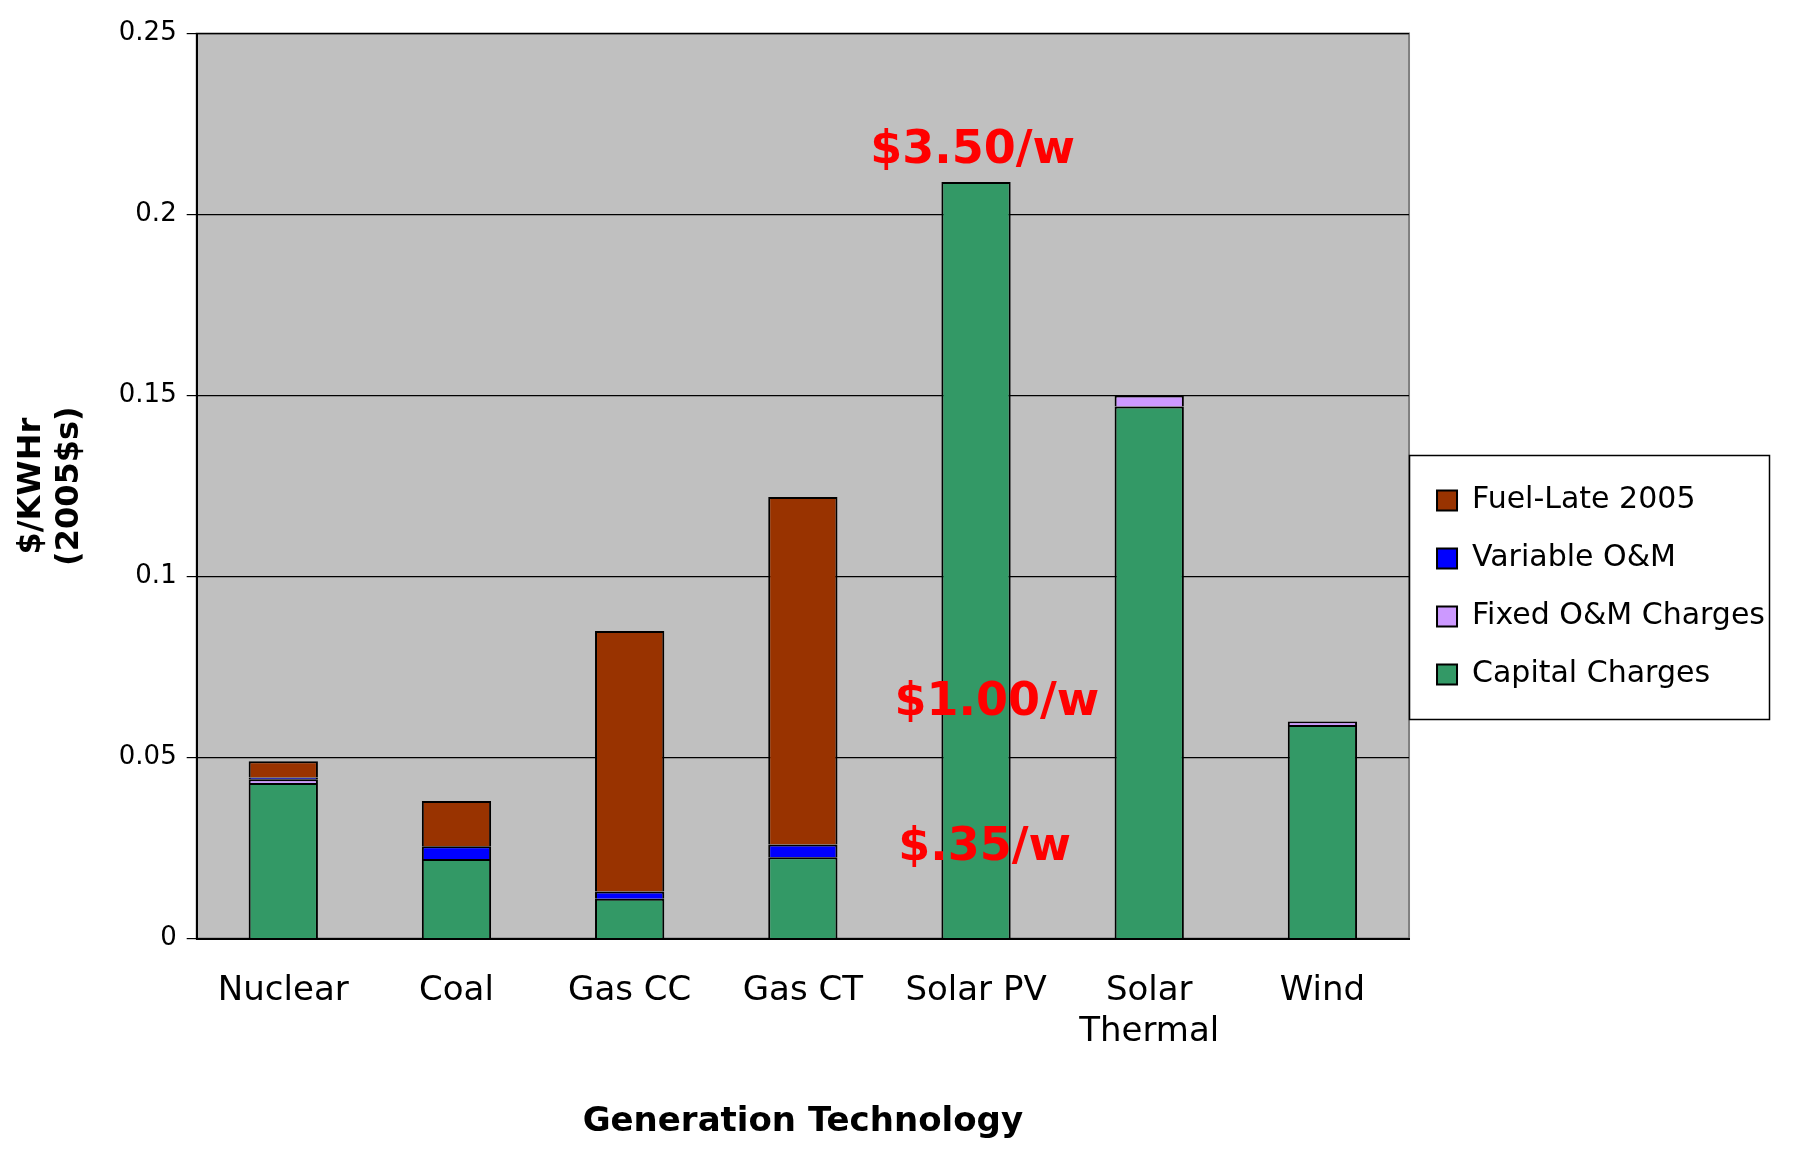  What do you see at coordinates (156, 574) in the screenshot?
I see `y-tick-label: 0.1` at bounding box center [156, 574].